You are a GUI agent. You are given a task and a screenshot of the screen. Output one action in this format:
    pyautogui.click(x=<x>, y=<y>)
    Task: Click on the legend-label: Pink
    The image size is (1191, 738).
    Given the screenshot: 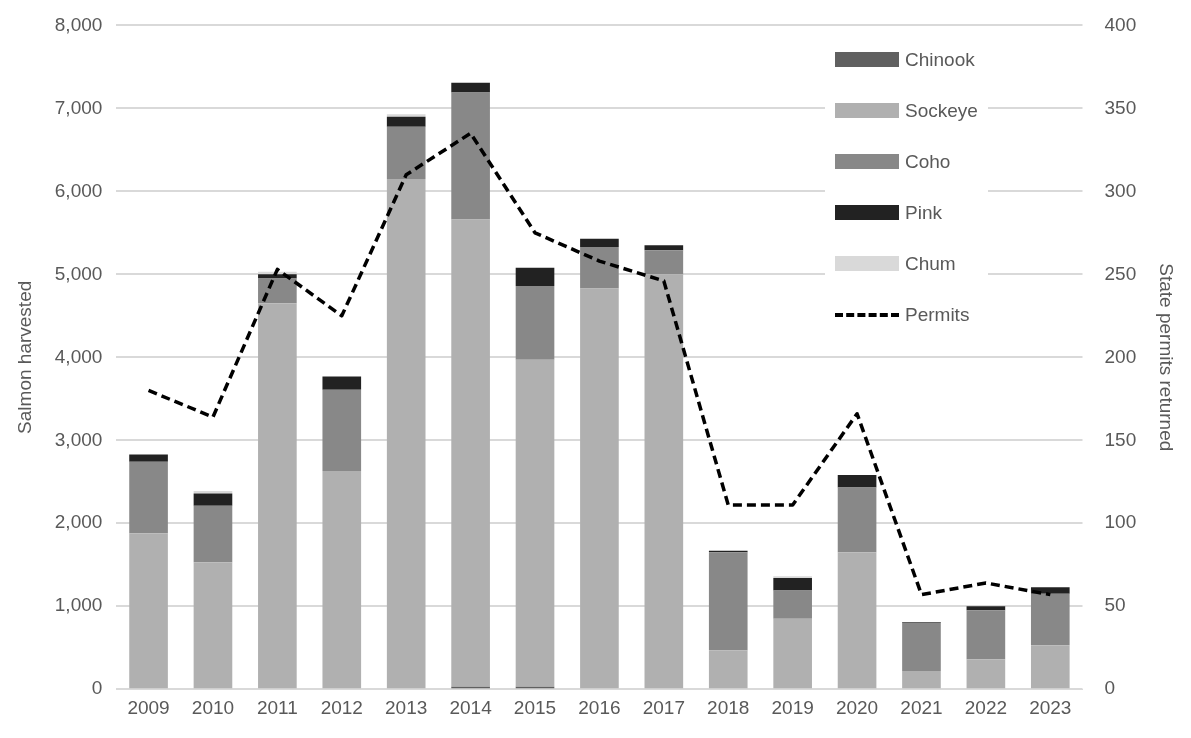 What is the action you would take?
    pyautogui.click(x=923, y=212)
    